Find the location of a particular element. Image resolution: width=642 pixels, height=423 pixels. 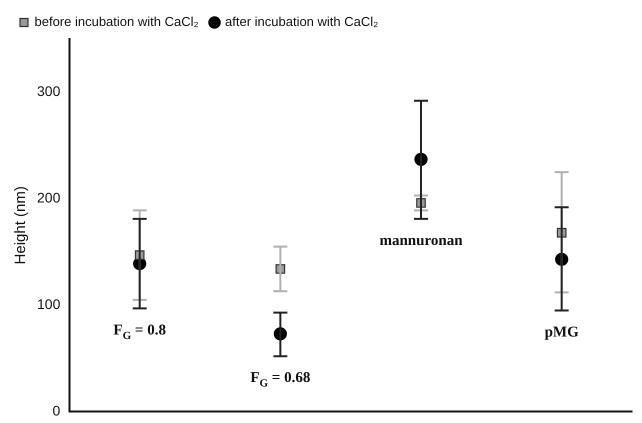

y-tick-label: 100 is located at coordinates (49, 304).